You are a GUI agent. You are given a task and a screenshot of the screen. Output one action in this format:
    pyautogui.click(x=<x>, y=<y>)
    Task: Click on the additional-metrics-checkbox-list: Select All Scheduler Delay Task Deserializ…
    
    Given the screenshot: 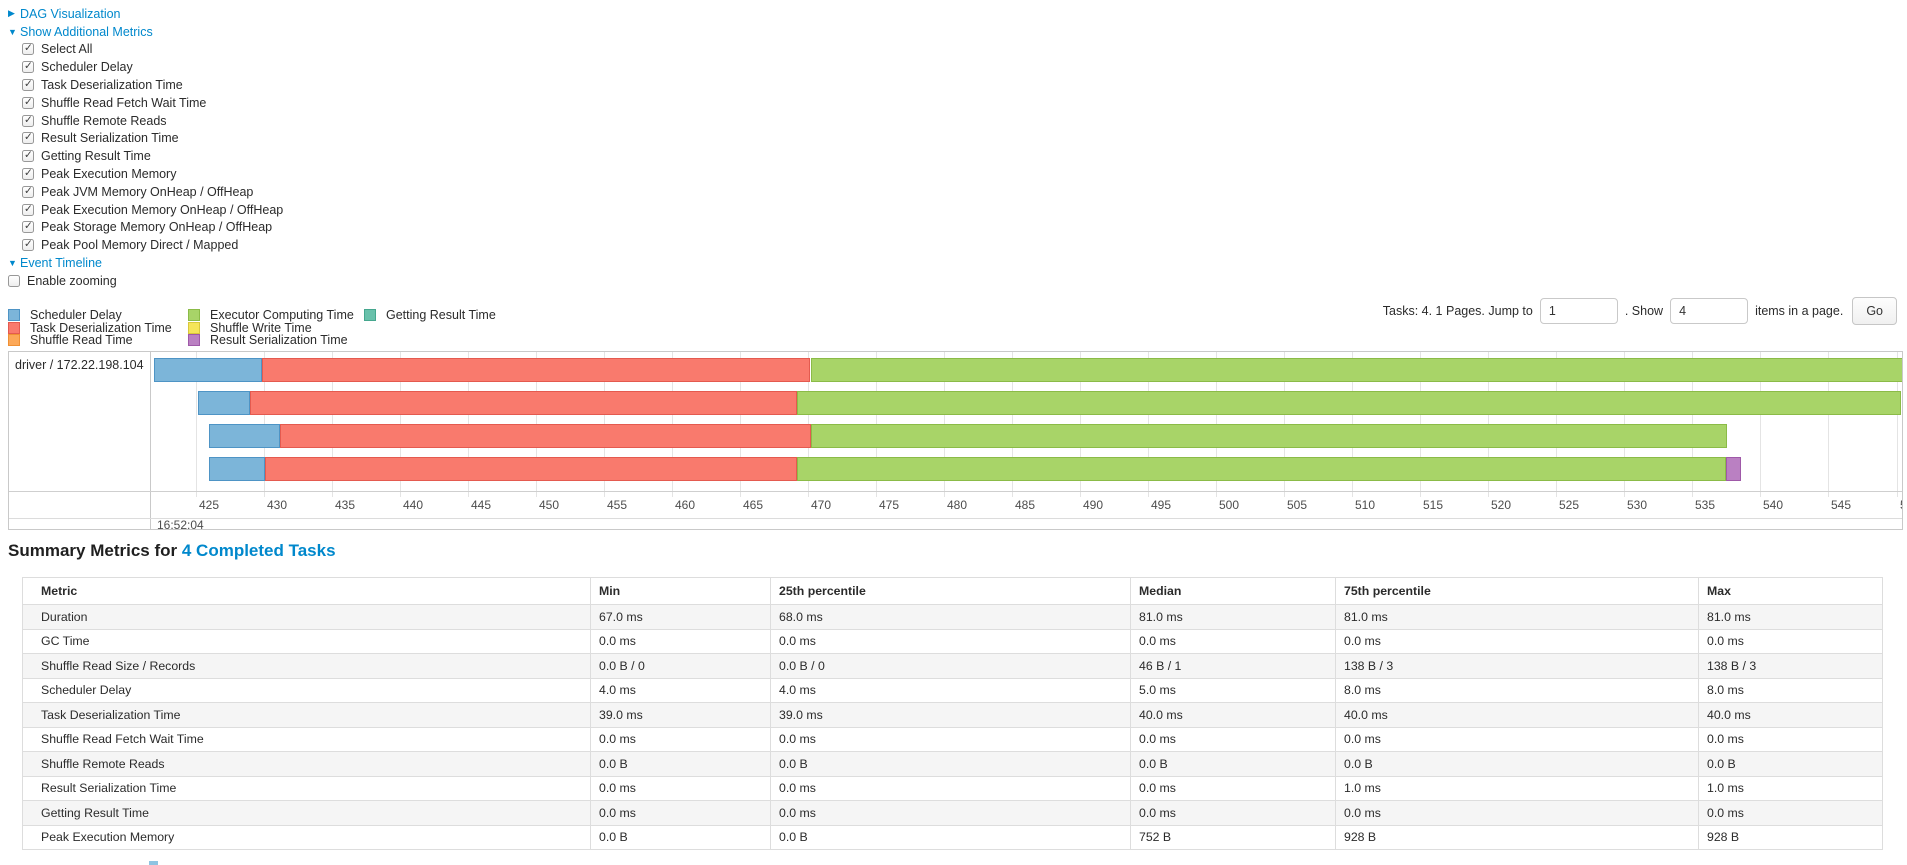 What is the action you would take?
    pyautogui.click(x=145, y=148)
    